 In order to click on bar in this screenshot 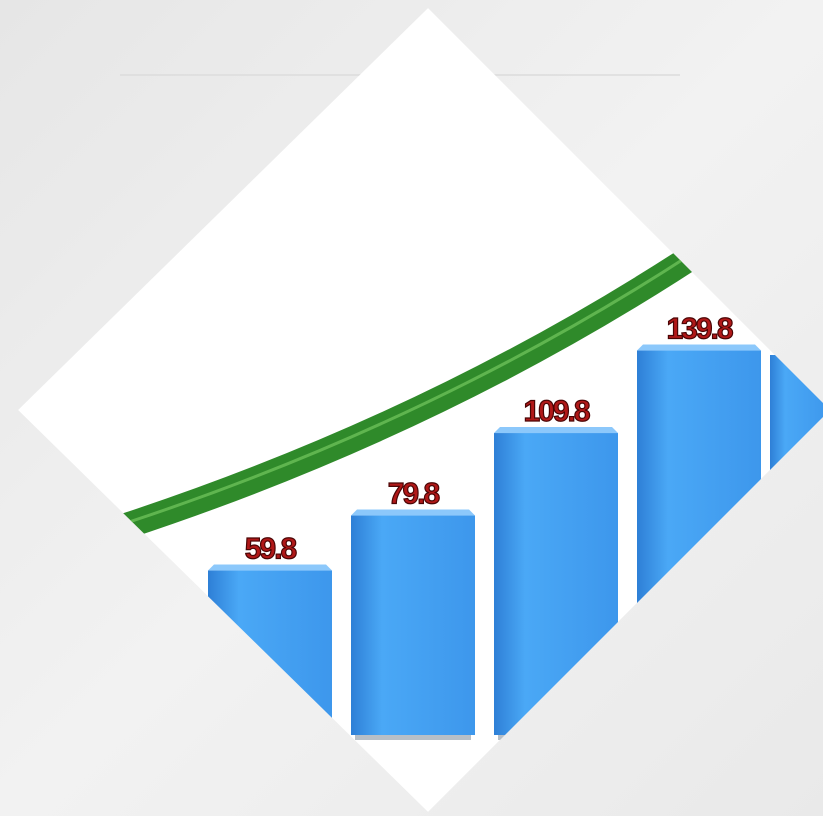, I will do `click(413, 625)`.